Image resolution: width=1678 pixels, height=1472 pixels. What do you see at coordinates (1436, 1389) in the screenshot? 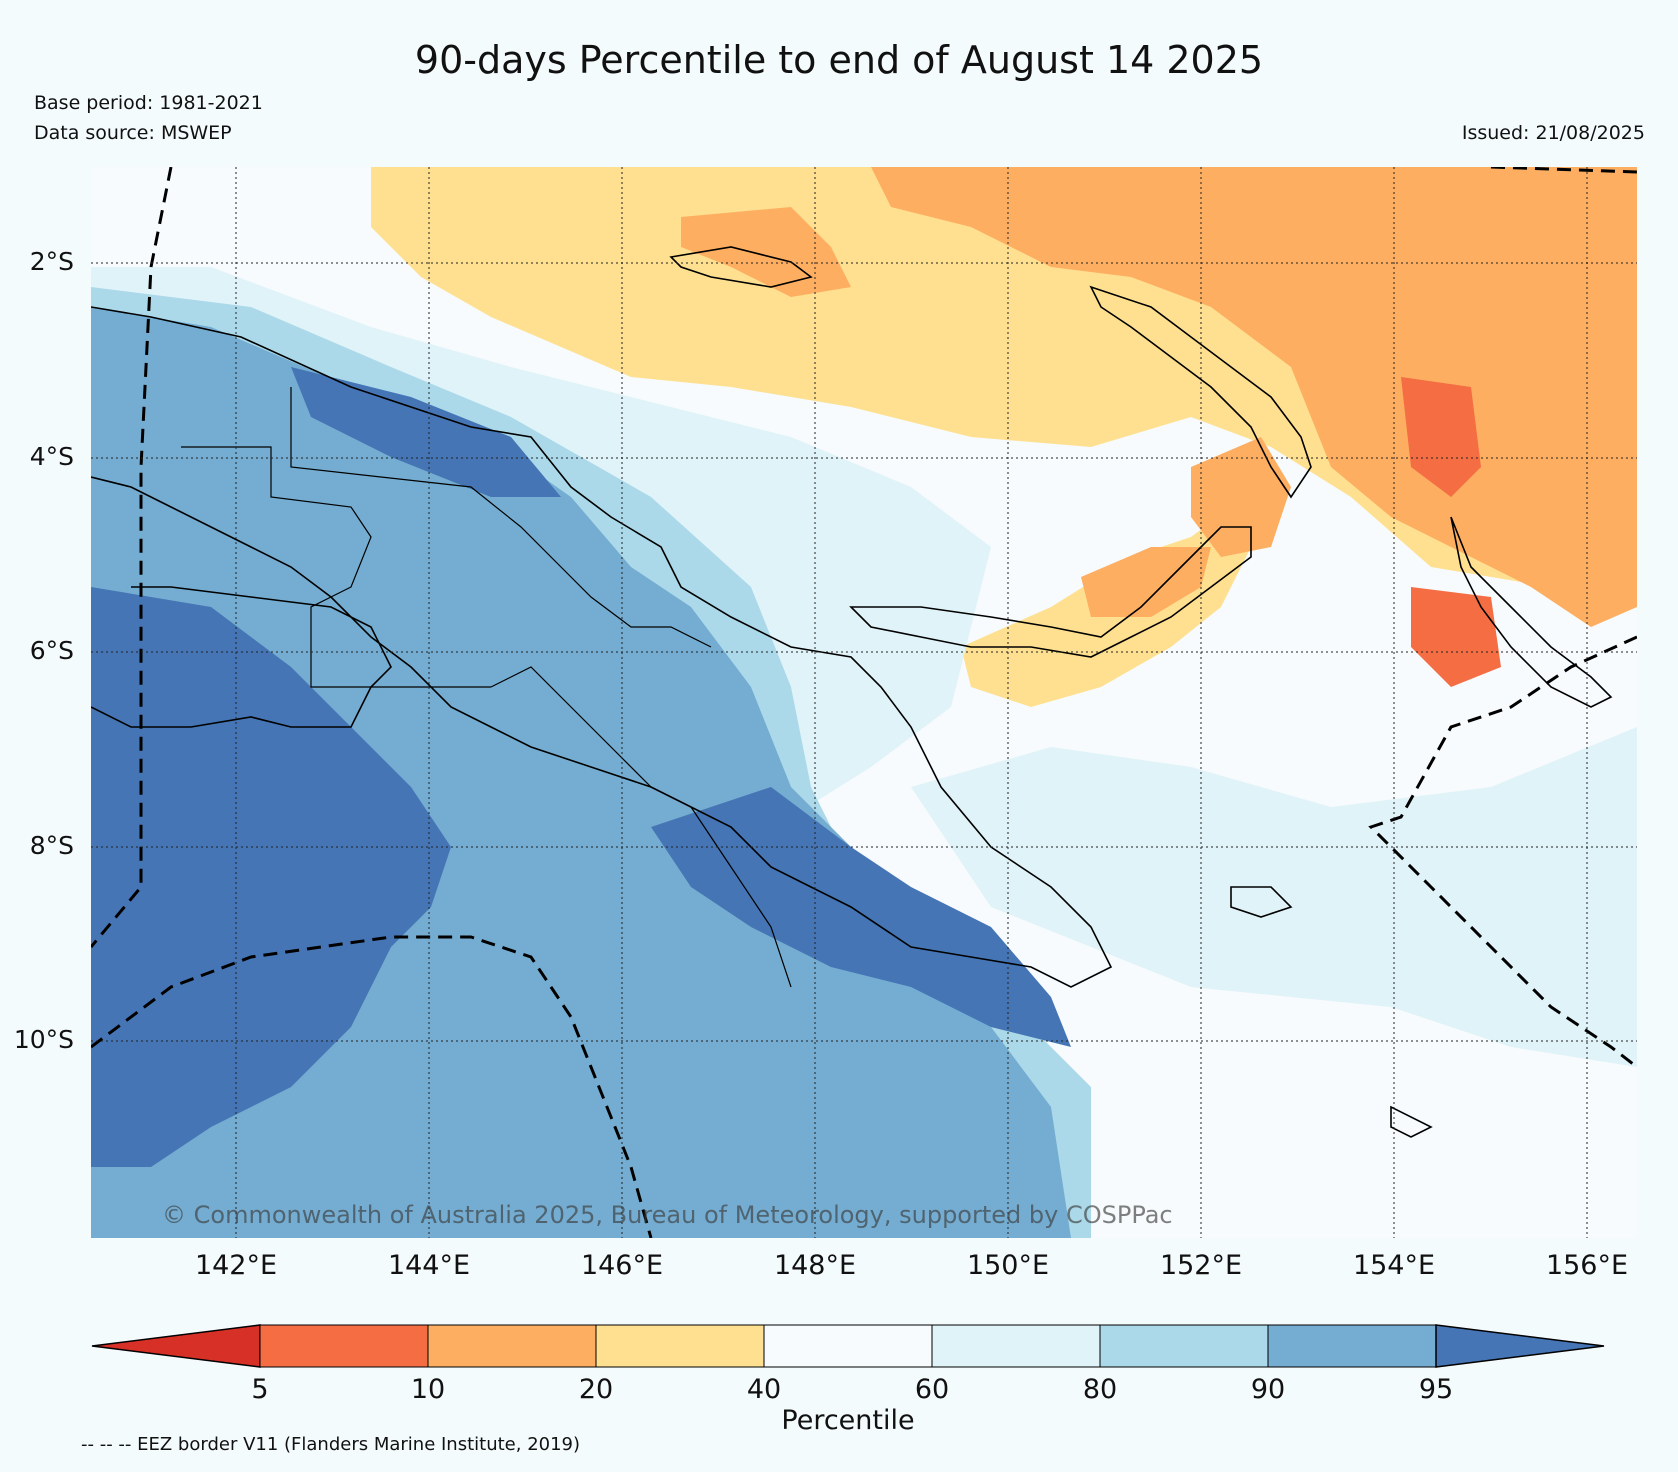
I see `colorbar-tick-95: 95` at bounding box center [1436, 1389].